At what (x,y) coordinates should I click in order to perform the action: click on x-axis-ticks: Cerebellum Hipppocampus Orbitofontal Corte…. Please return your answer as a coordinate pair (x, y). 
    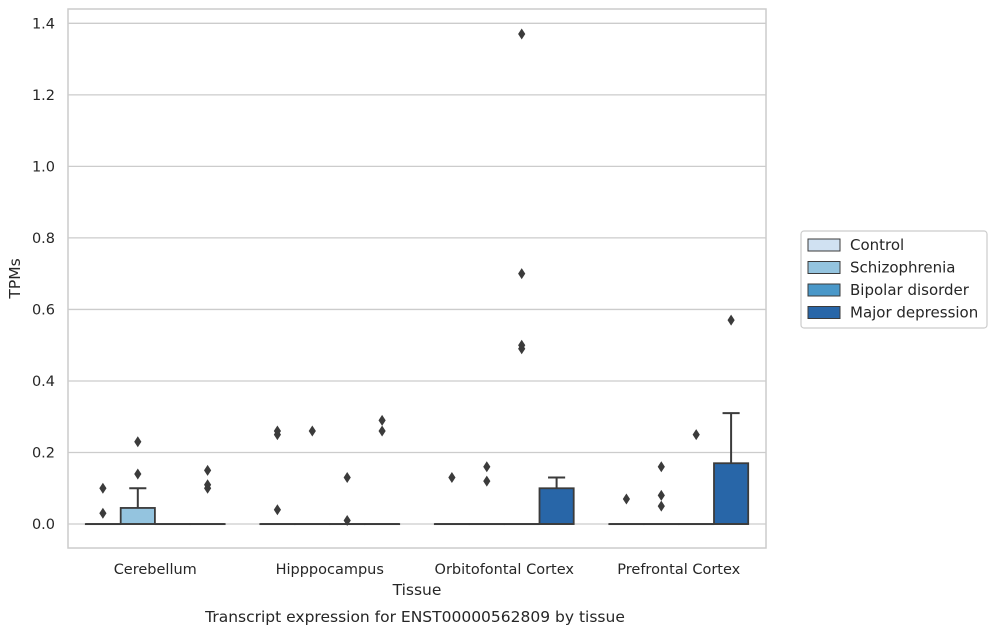
    Looking at the image, I should click on (427, 570).